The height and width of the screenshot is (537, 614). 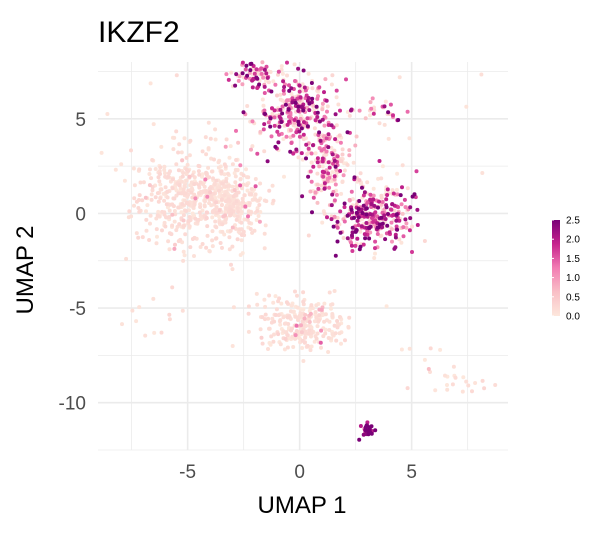 I want to click on colorbar-tick-label: 2.5, so click(x=573, y=221).